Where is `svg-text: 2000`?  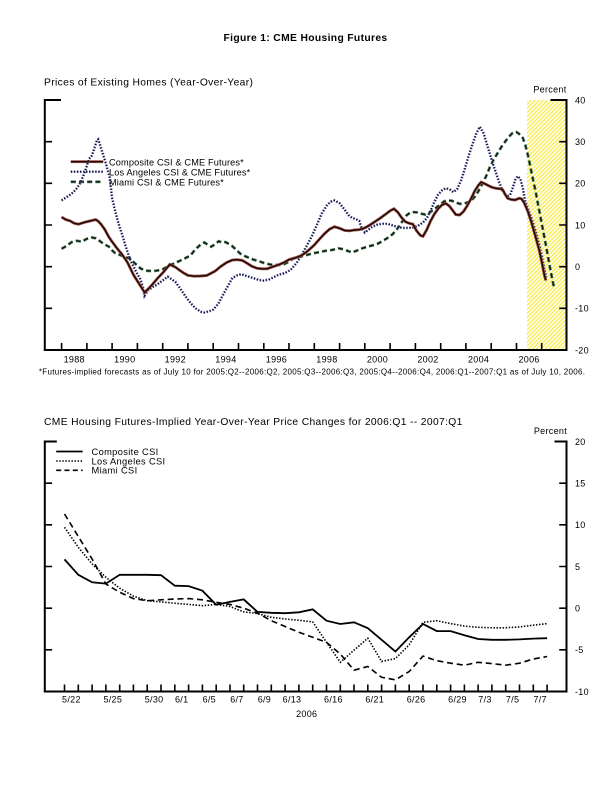 svg-text: 2000 is located at coordinates (377, 360).